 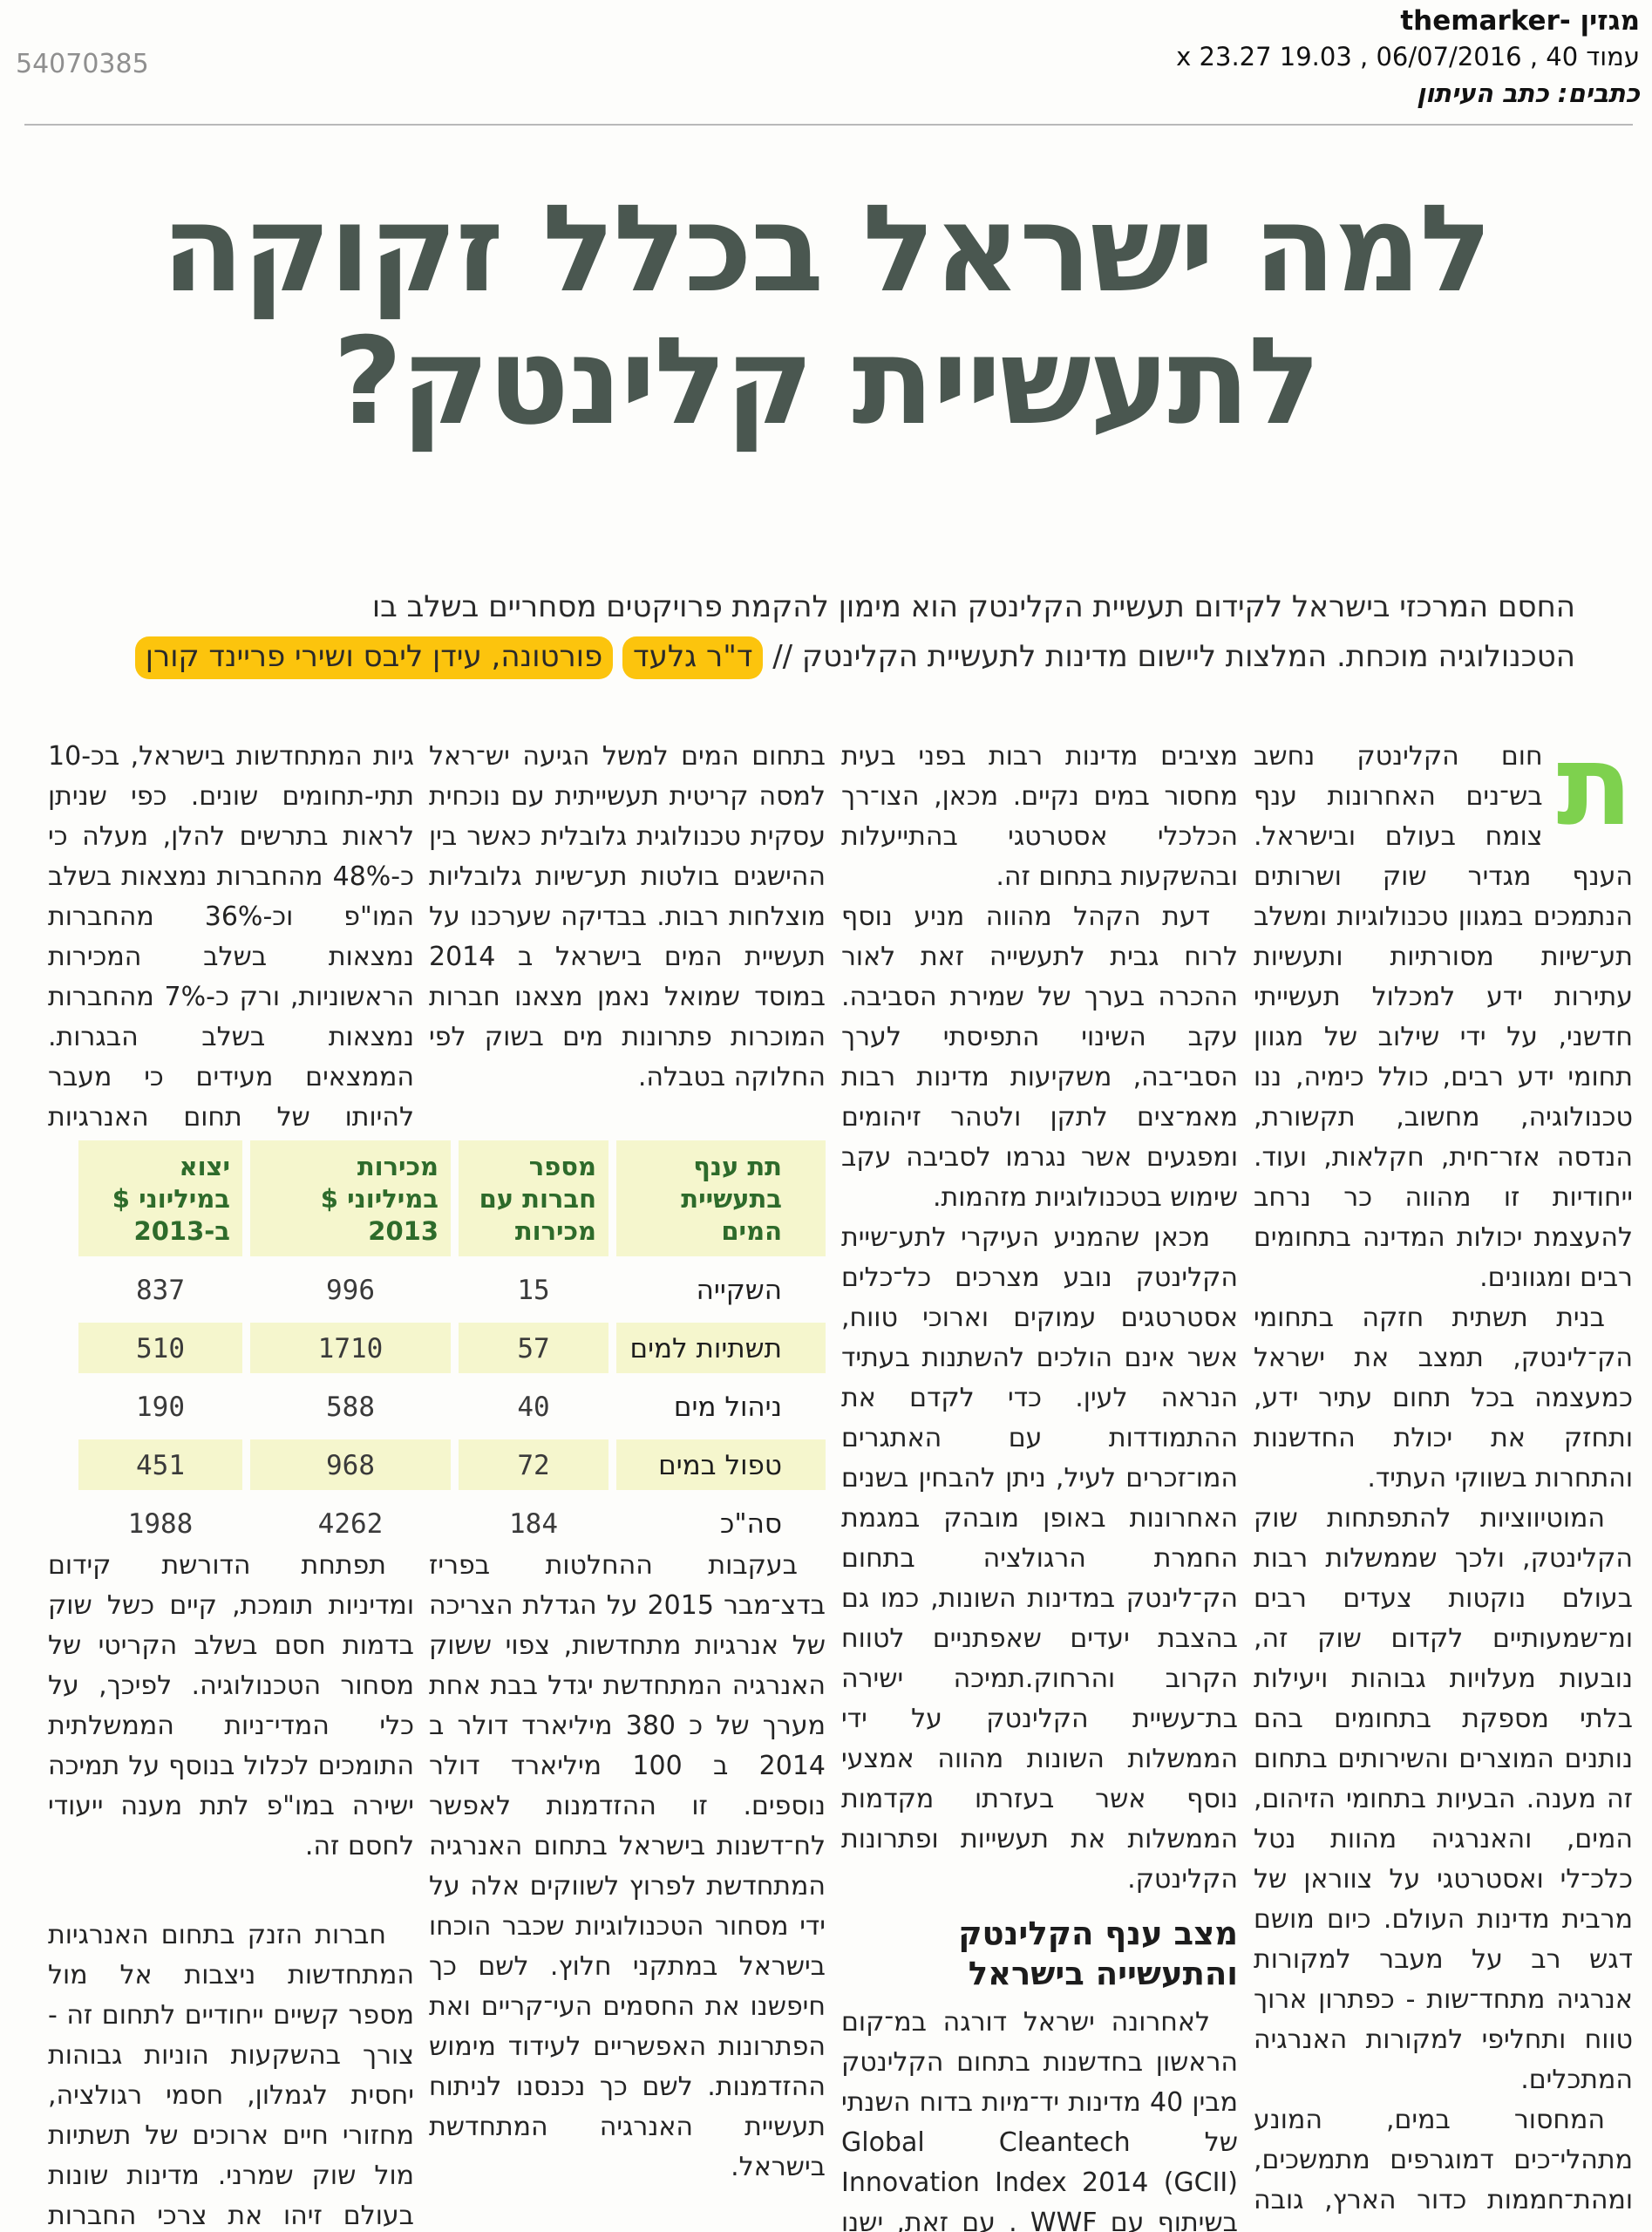 What do you see at coordinates (82, 64) in the screenshot?
I see `document-number: 54070385` at bounding box center [82, 64].